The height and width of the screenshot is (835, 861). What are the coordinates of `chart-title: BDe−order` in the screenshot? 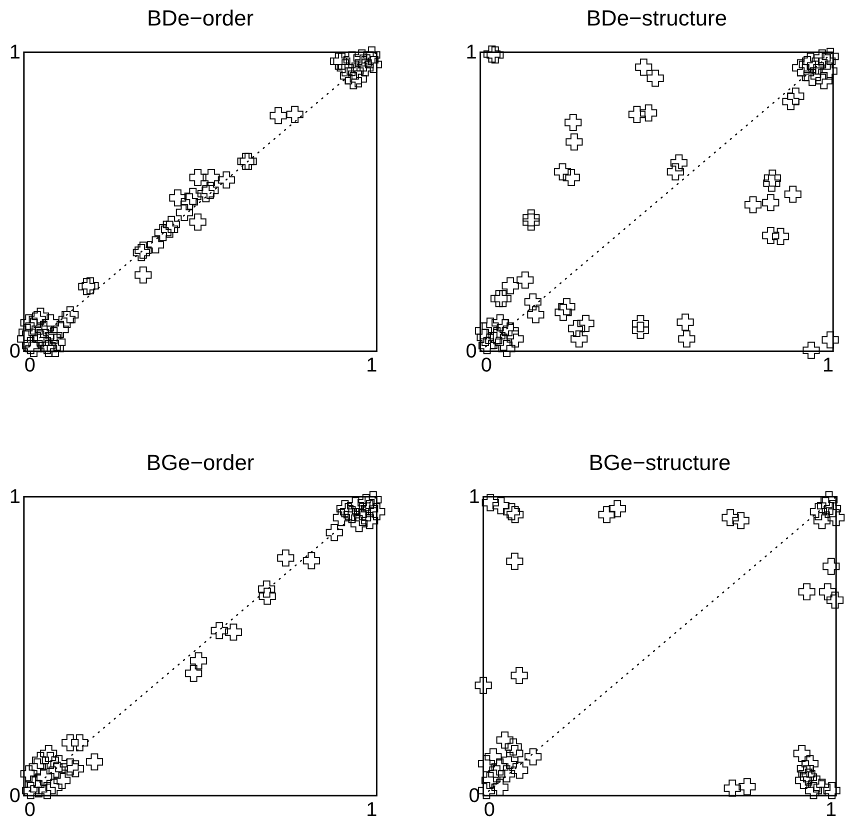 It's located at (200, 17).